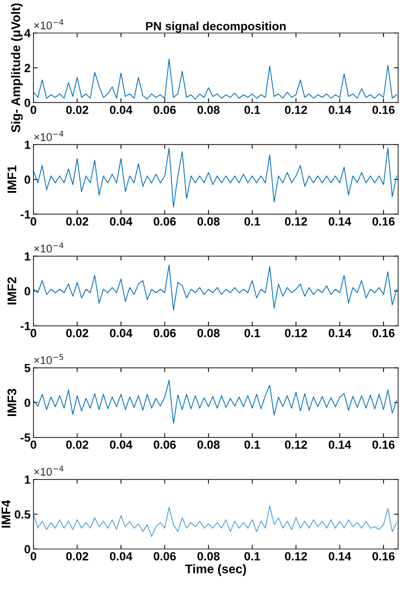 The height and width of the screenshot is (591, 403). What do you see at coordinates (25, 438) in the screenshot?
I see `y-tick-label: -5` at bounding box center [25, 438].